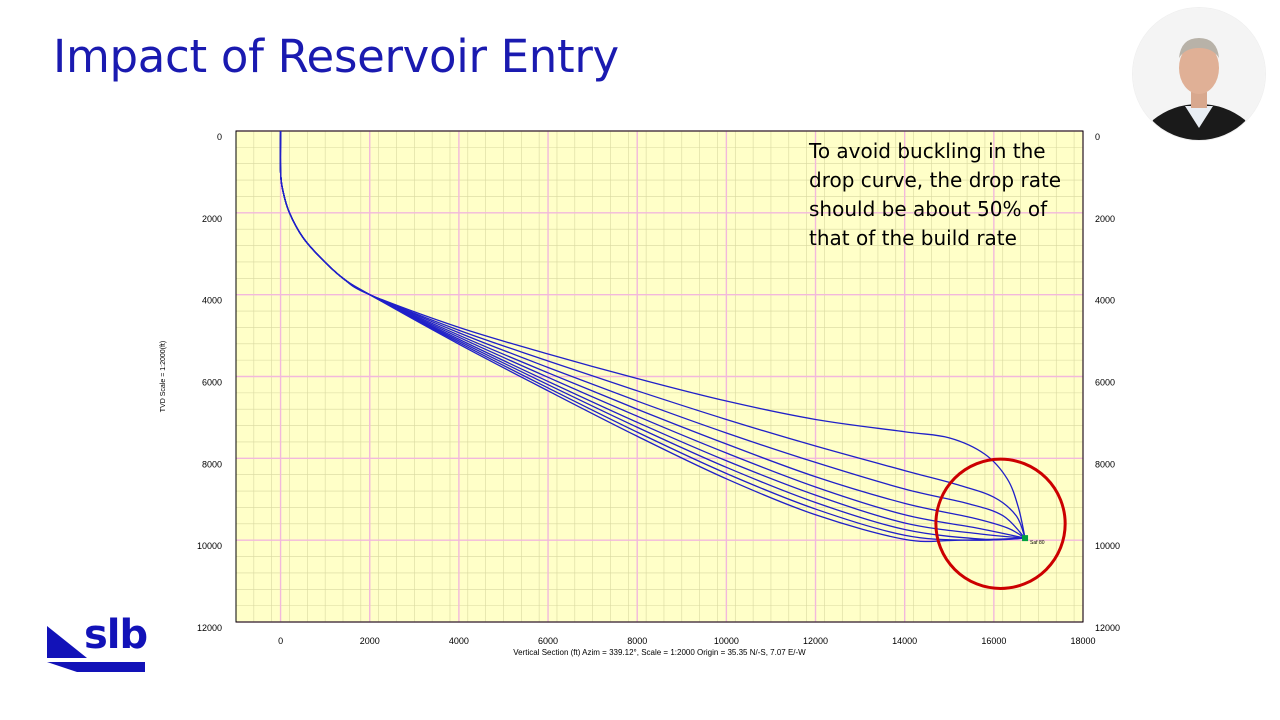 This screenshot has width=1280, height=720. I want to click on x-tick-label: 18000, so click(1082, 641).